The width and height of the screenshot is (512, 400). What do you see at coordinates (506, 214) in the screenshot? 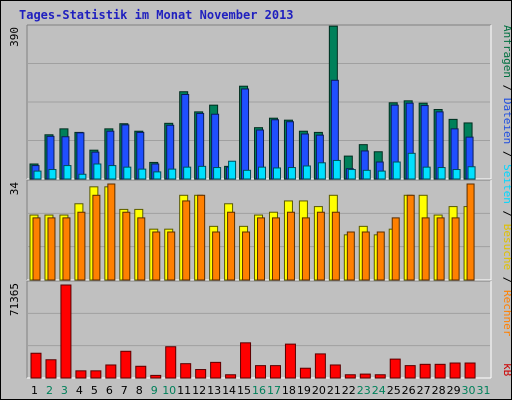
I see `legend-entry-5: /` at bounding box center [506, 214].